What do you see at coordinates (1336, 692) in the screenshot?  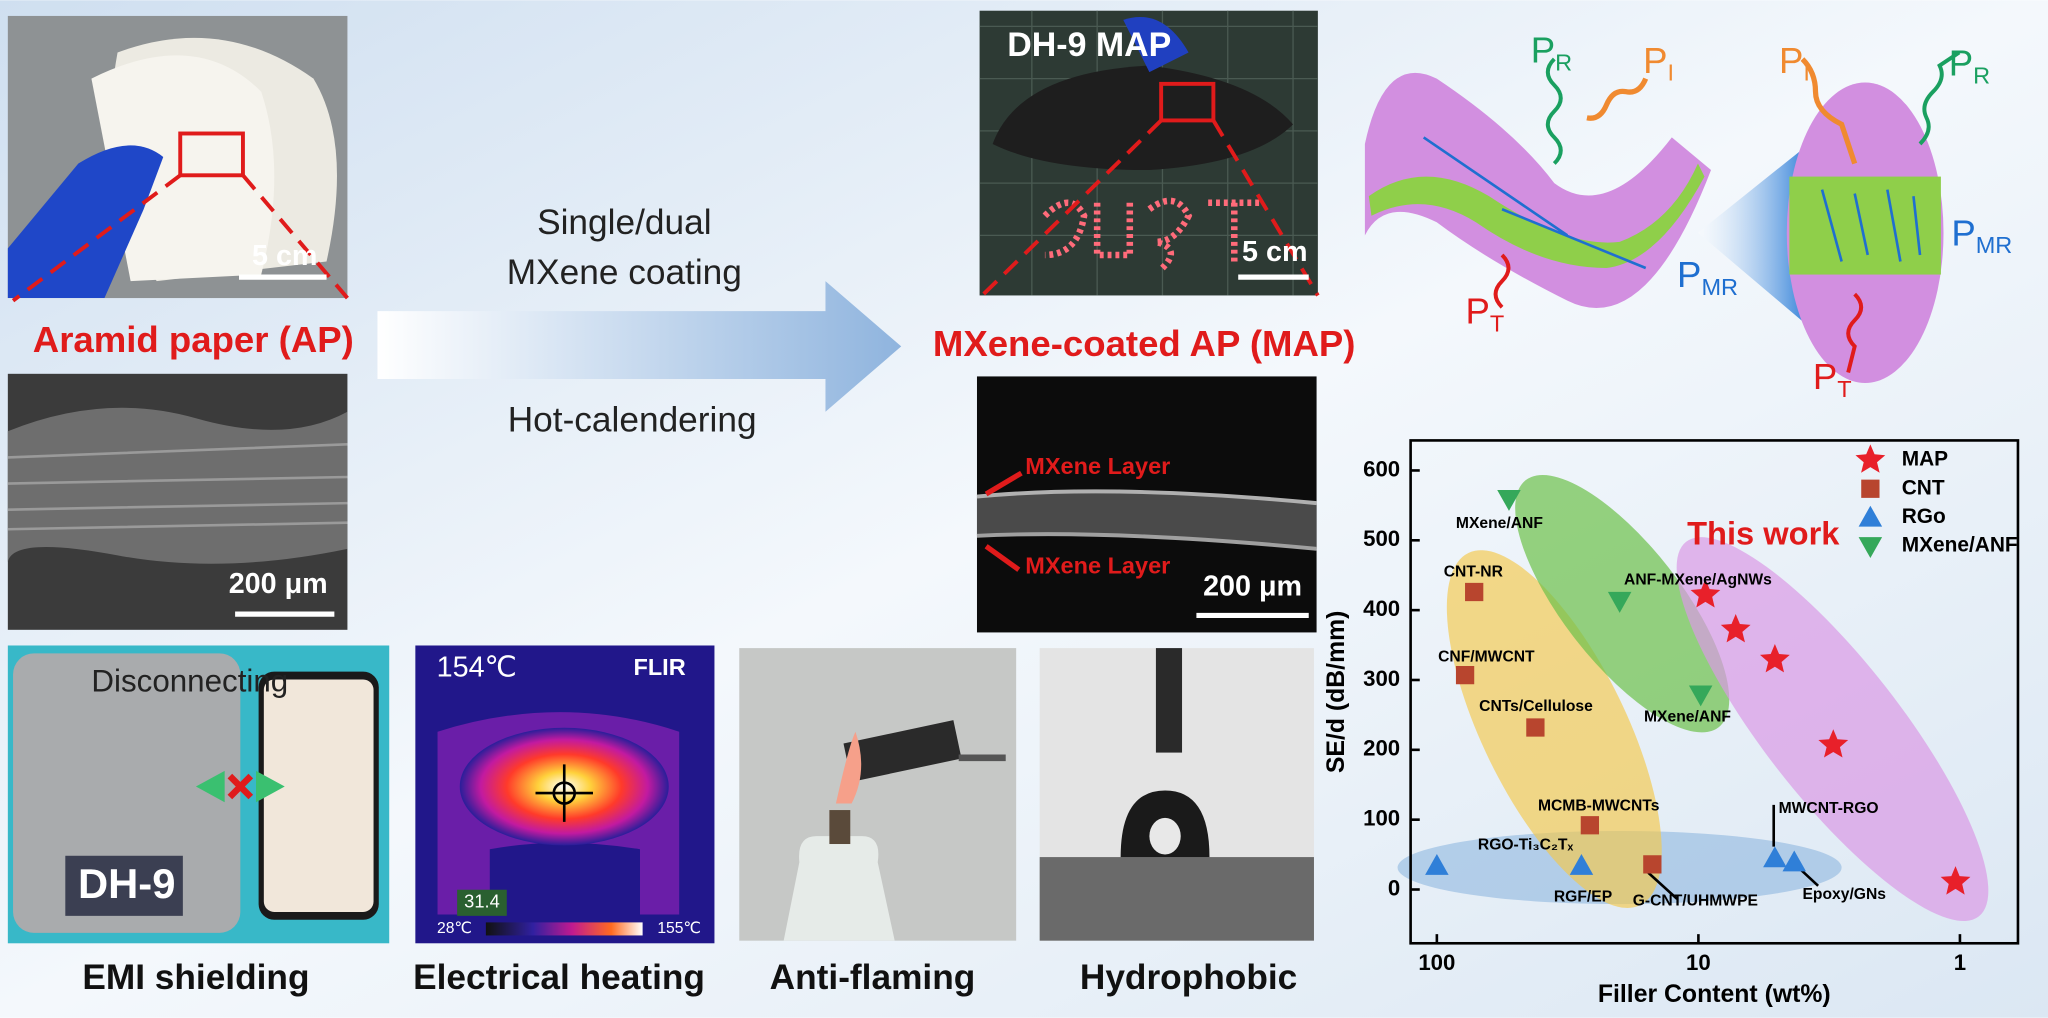 I see `y-axis-label: SE/d (dB/mm)` at bounding box center [1336, 692].